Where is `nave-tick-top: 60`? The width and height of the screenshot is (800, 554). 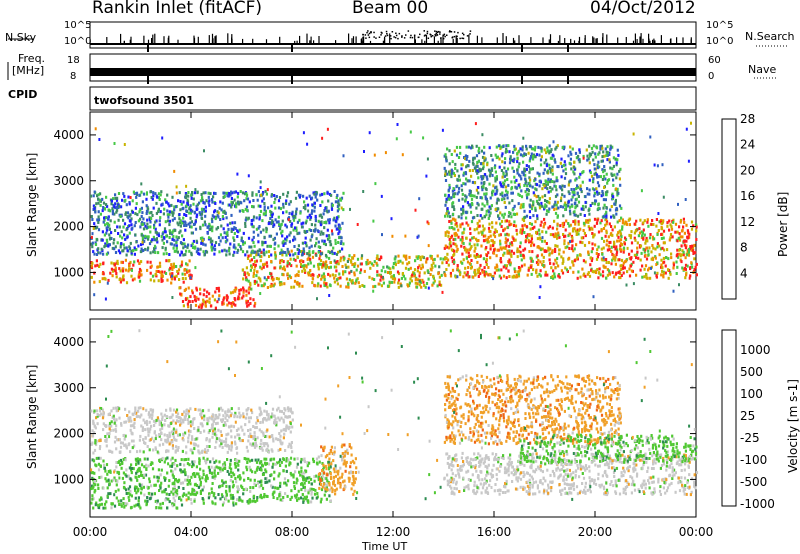
nave-tick-top: 60 is located at coordinates (714, 60).